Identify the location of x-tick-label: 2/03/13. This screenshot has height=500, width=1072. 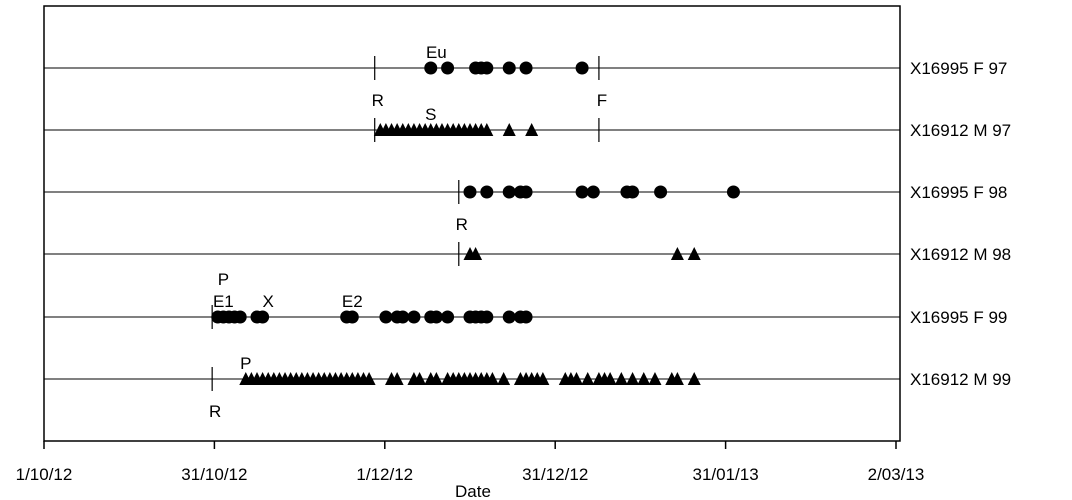
(896, 474).